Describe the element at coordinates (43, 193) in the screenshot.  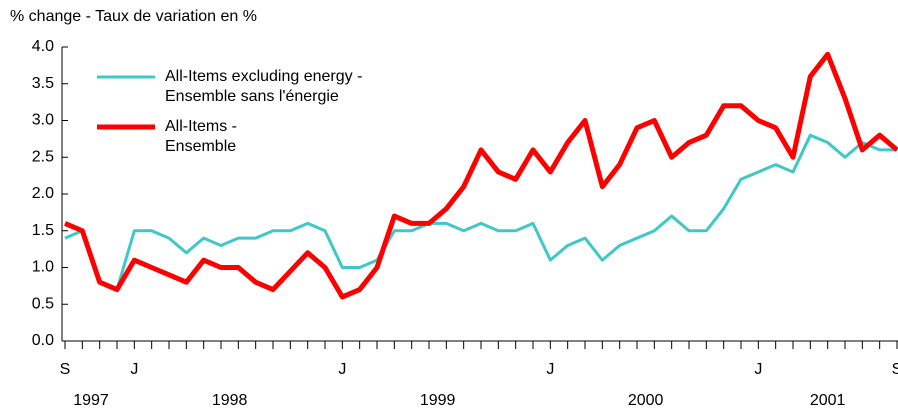
I see `y-tick-label: 2.0` at that location.